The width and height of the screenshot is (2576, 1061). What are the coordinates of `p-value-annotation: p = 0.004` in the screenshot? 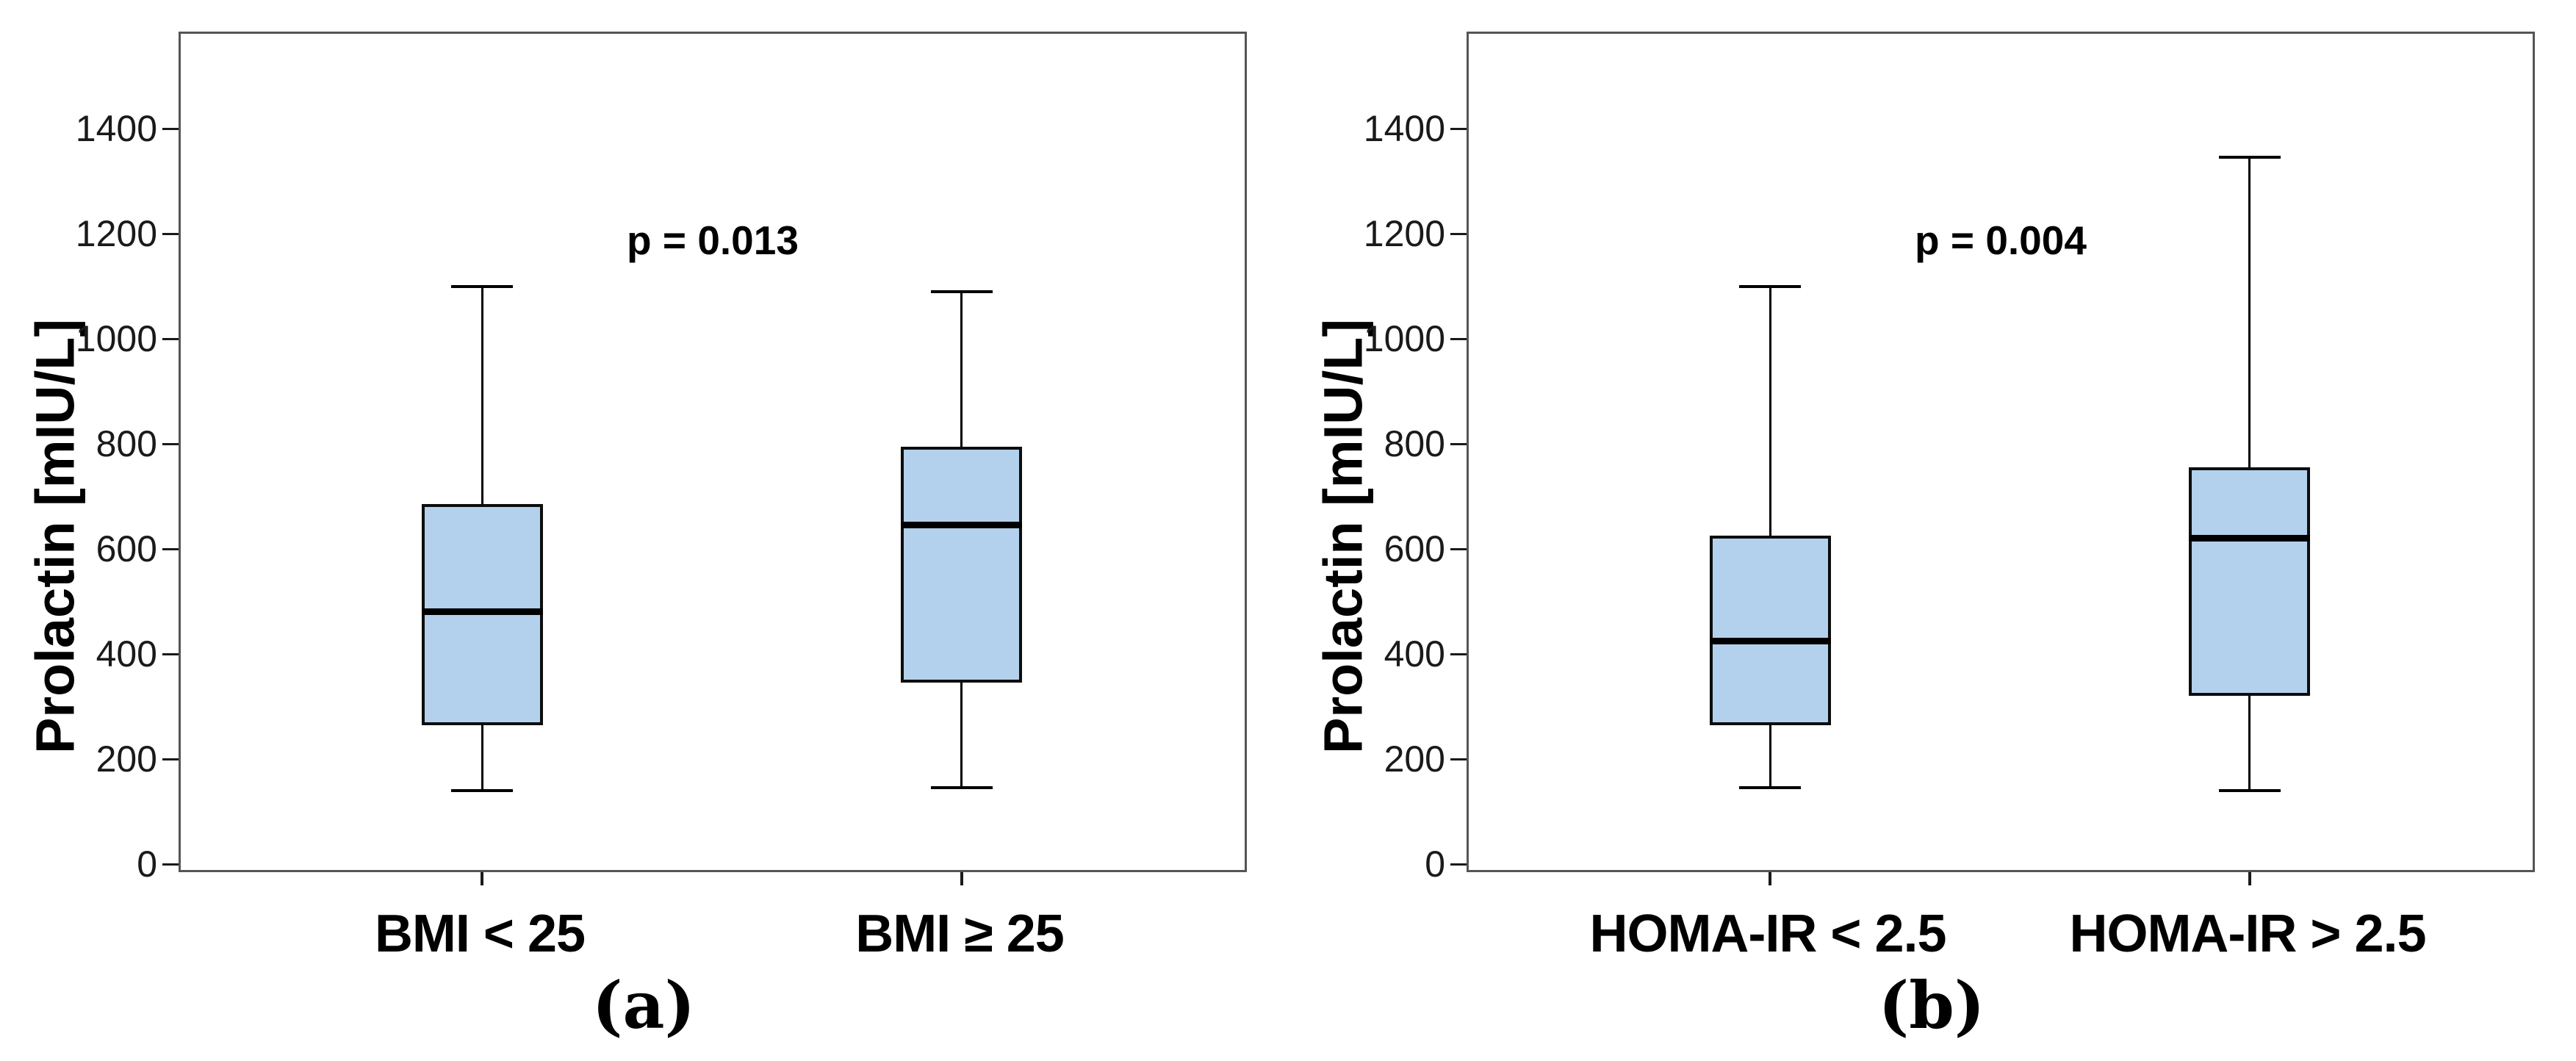 It's located at (2001, 240).